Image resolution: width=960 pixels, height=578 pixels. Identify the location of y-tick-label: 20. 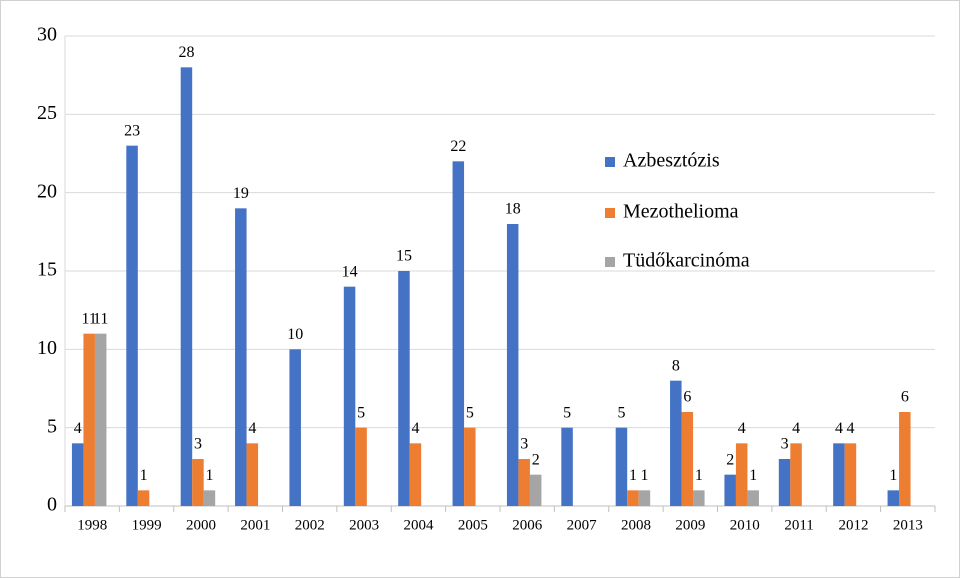
(47, 191).